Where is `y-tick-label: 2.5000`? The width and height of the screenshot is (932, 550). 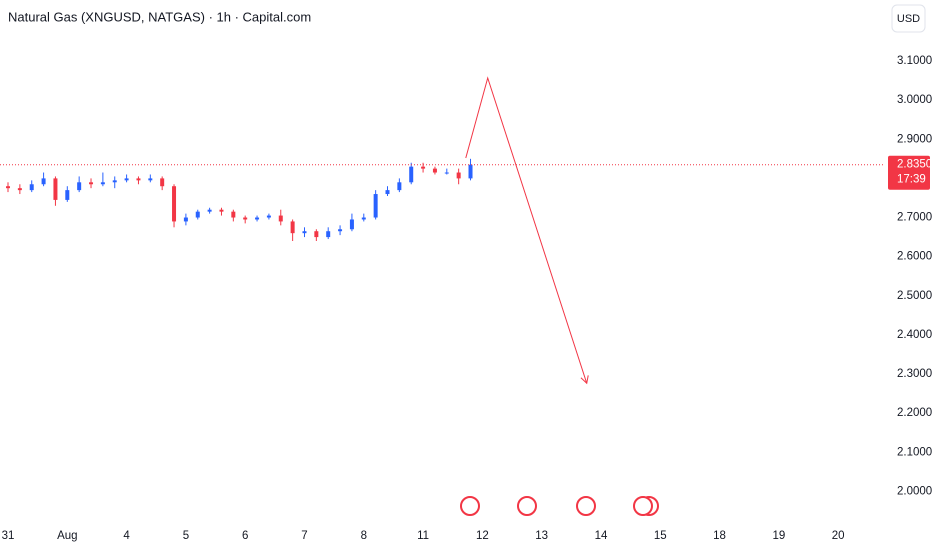 y-tick-label: 2.5000 is located at coordinates (914, 296).